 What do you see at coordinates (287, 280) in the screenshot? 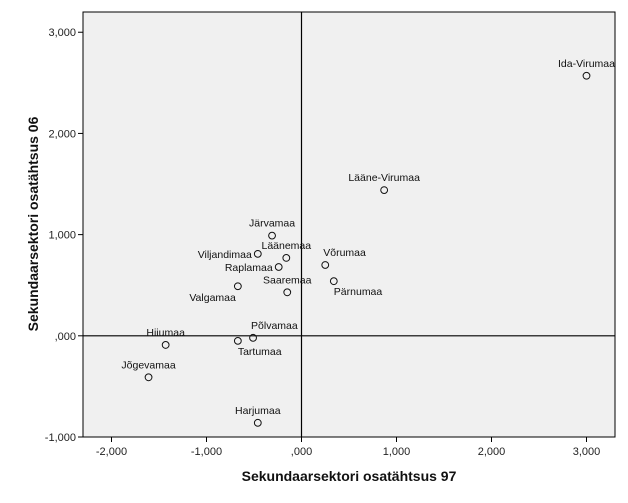
I see `data-point-label: Saaremaa` at bounding box center [287, 280].